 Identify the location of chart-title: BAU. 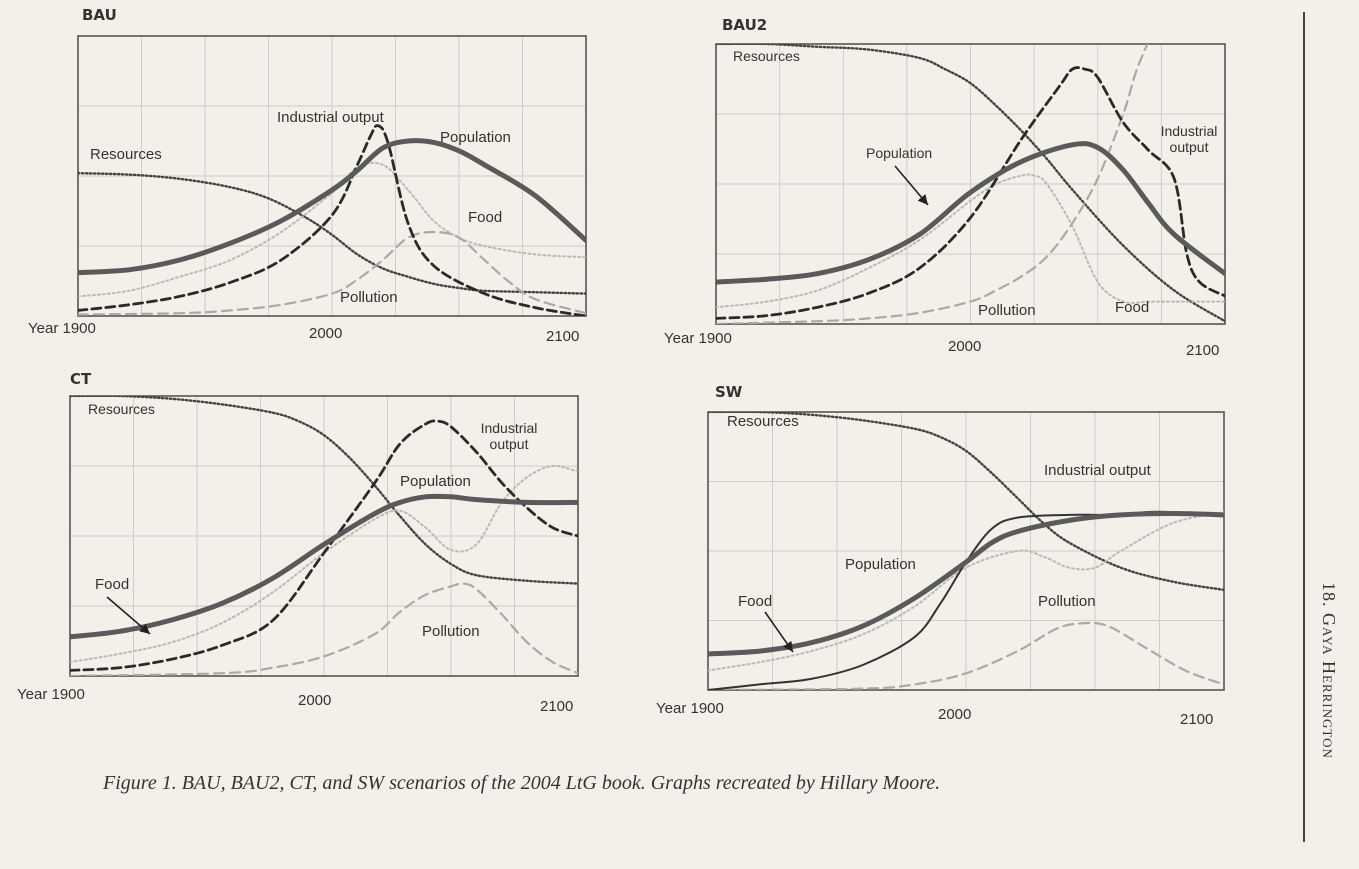
(99, 15).